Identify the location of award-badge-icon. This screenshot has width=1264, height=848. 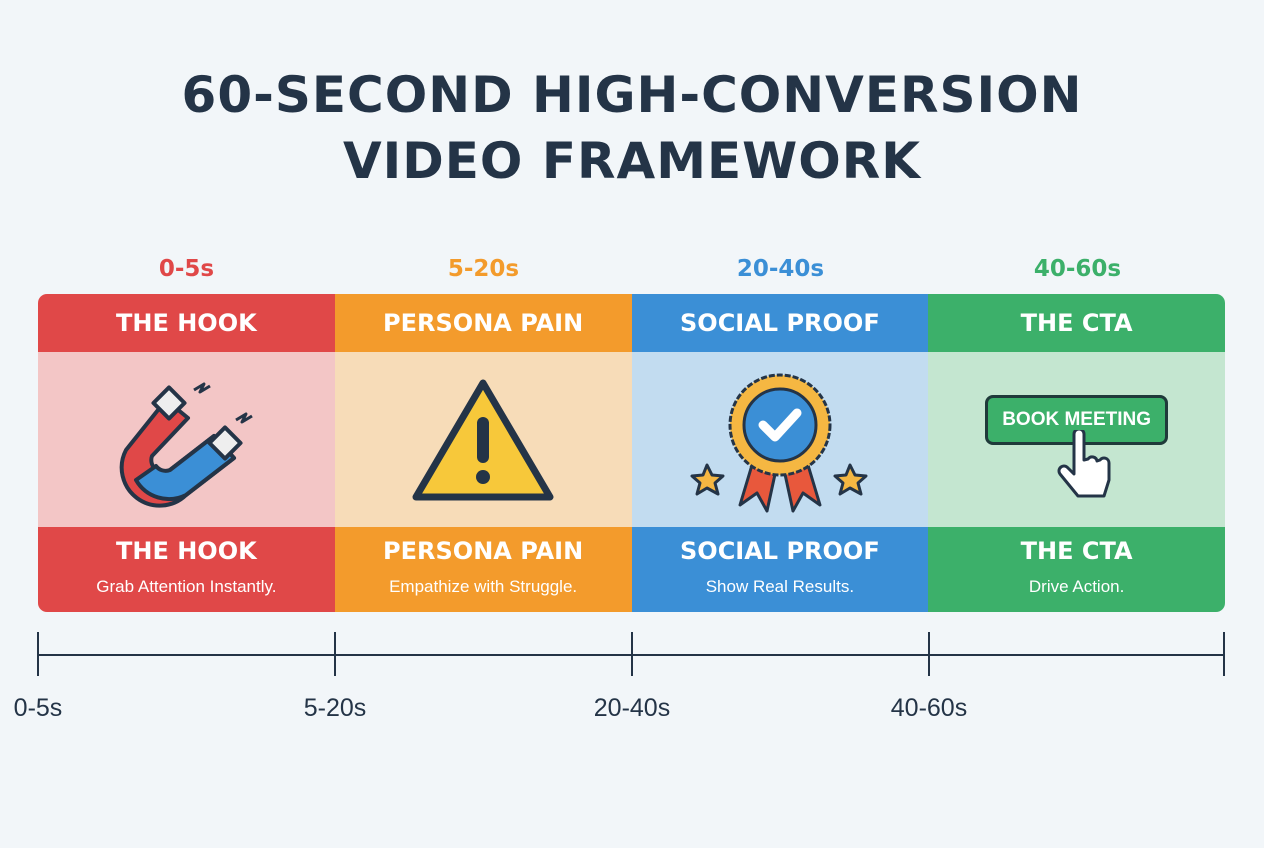
(779, 442).